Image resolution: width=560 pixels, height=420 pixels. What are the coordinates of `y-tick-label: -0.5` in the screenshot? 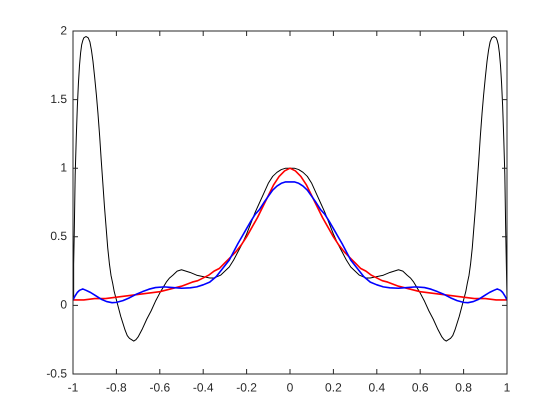 It's located at (57, 373).